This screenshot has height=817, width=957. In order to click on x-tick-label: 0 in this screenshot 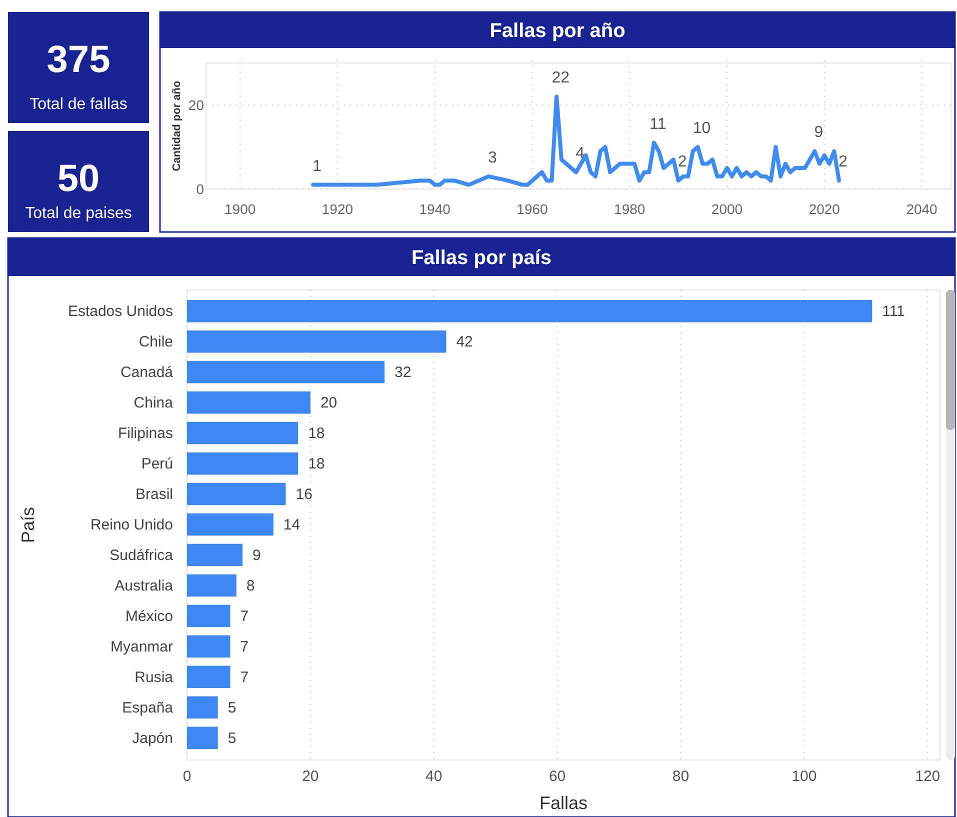, I will do `click(187, 776)`.